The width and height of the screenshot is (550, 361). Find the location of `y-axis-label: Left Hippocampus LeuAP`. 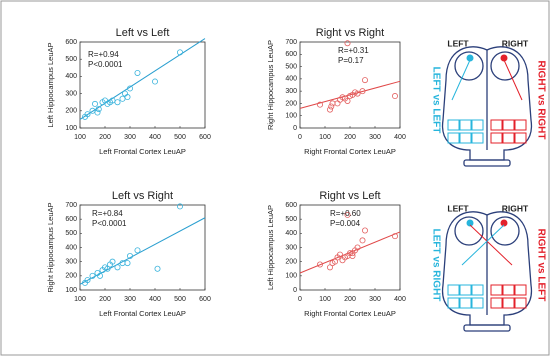

y-axis-label: Left Hippocampus LeuAP is located at coordinates (270, 247).